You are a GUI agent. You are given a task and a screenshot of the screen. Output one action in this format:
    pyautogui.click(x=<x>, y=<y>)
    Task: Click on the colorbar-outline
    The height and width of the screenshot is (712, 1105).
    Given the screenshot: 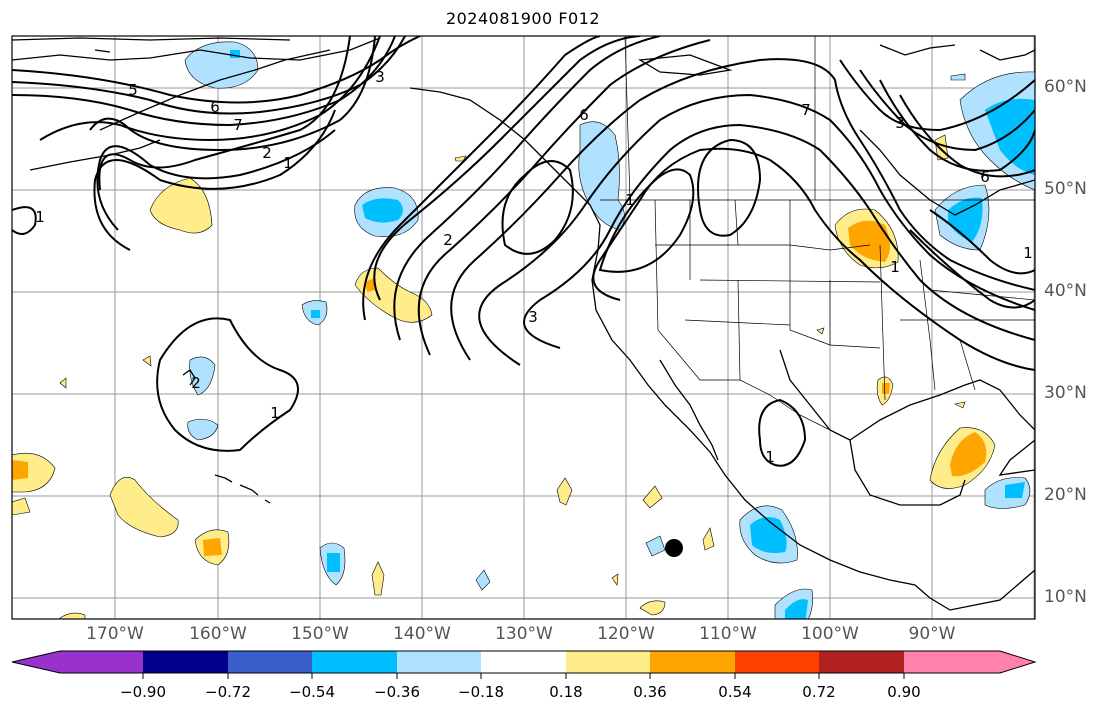 What is the action you would take?
    pyautogui.click(x=524, y=662)
    